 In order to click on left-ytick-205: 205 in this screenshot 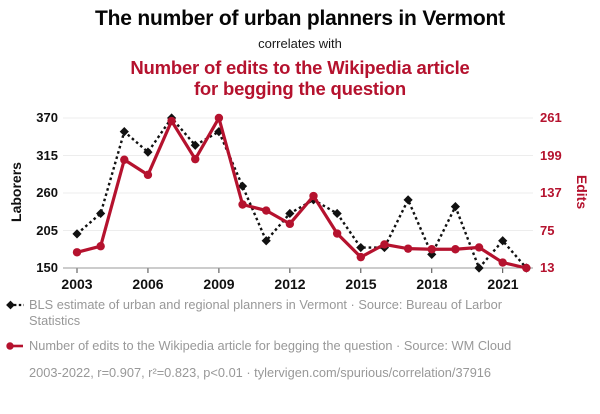, I will do `click(47, 230)`.